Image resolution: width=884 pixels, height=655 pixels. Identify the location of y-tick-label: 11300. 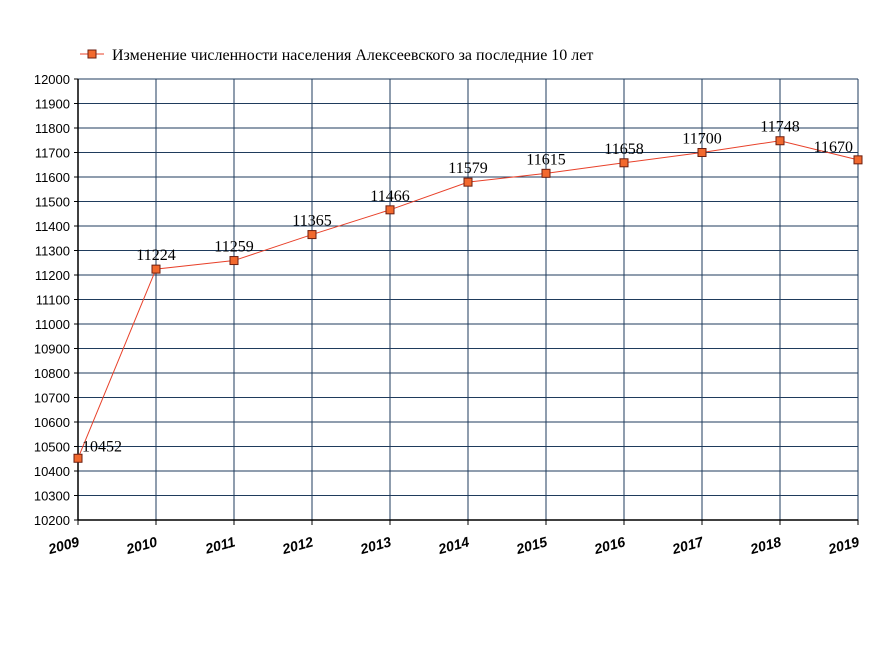
(52, 251).